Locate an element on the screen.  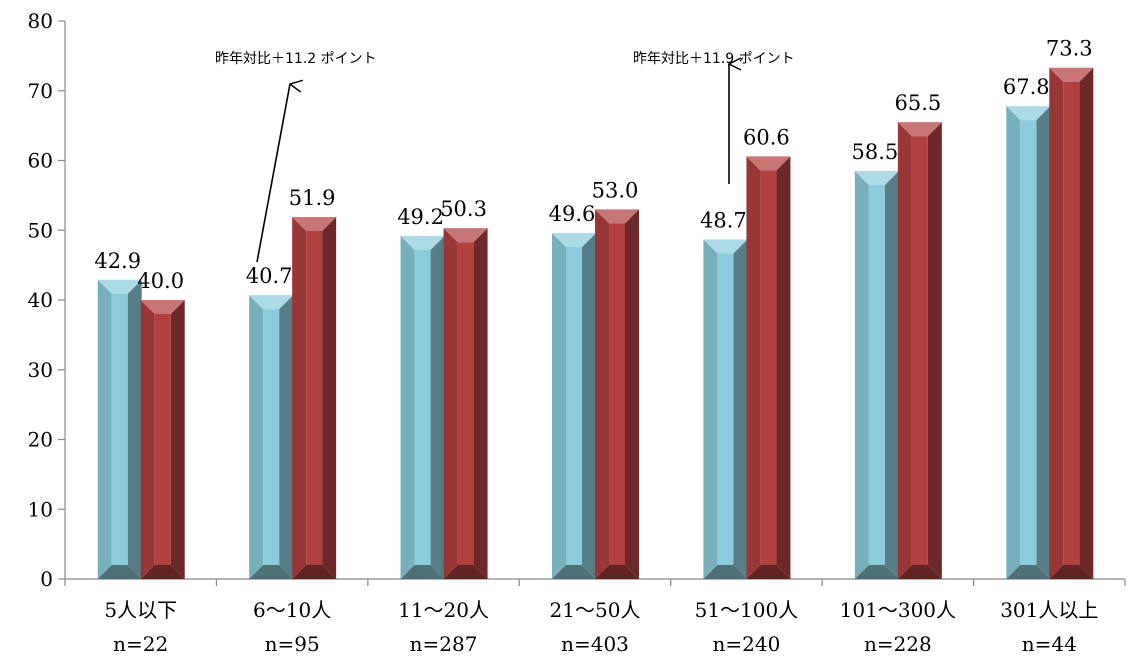
x-category-label: 21～50人 is located at coordinates (595, 610).